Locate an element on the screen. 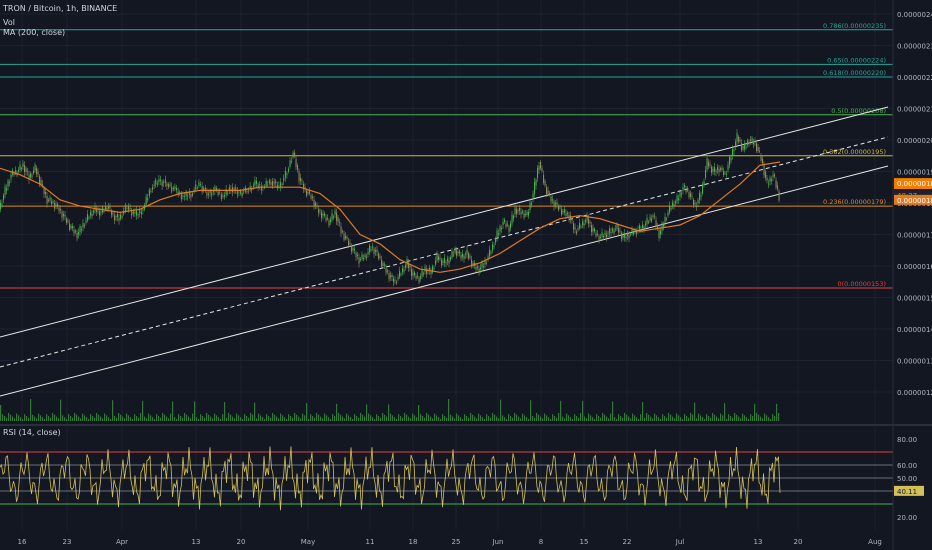  price-tick-label: 0.00000140 is located at coordinates (914, 330).